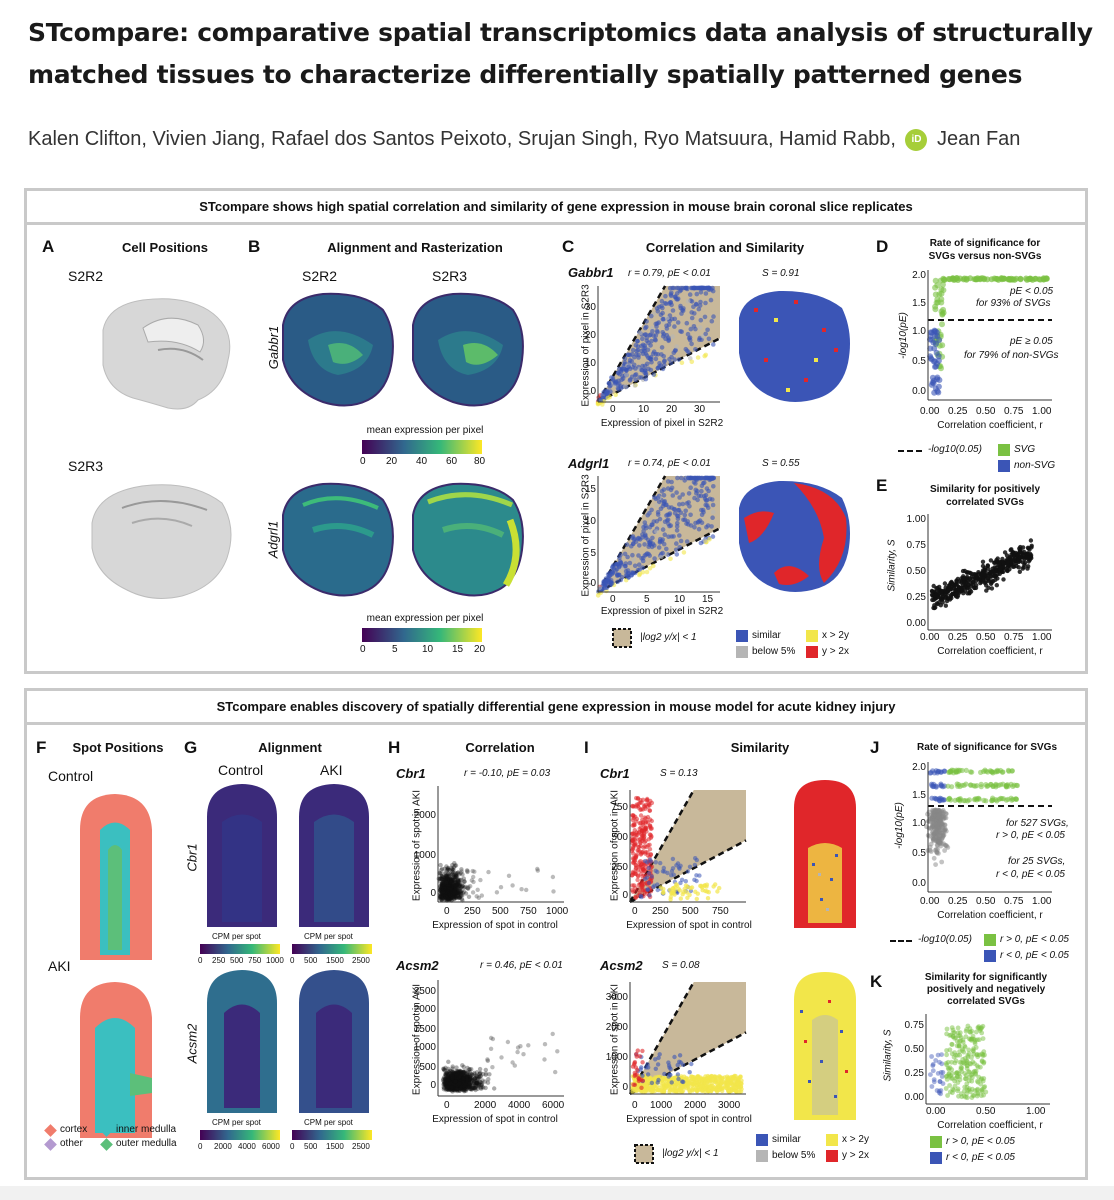  What do you see at coordinates (590, 307) in the screenshot?
I see `tick: 30` at bounding box center [590, 307].